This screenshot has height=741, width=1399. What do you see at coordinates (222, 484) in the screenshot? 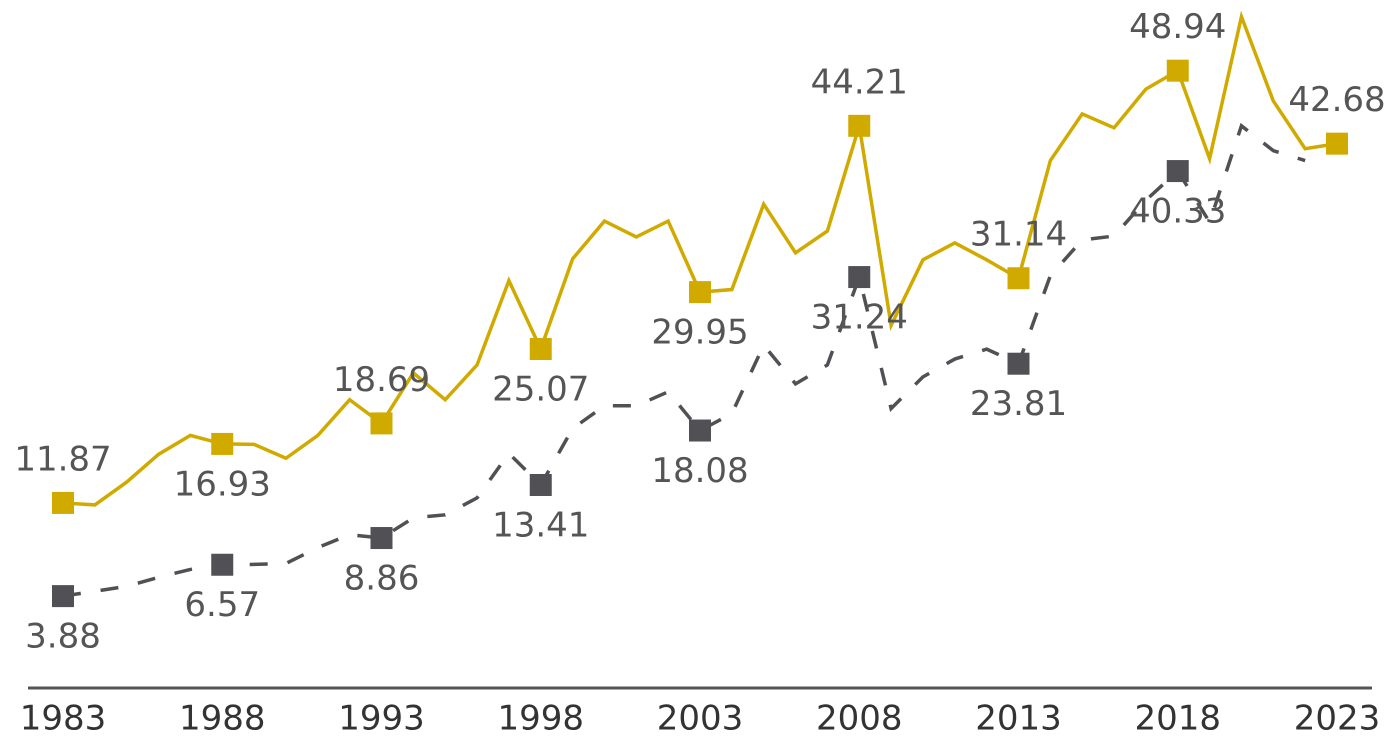
I see `data-label: 16.93` at bounding box center [222, 484].